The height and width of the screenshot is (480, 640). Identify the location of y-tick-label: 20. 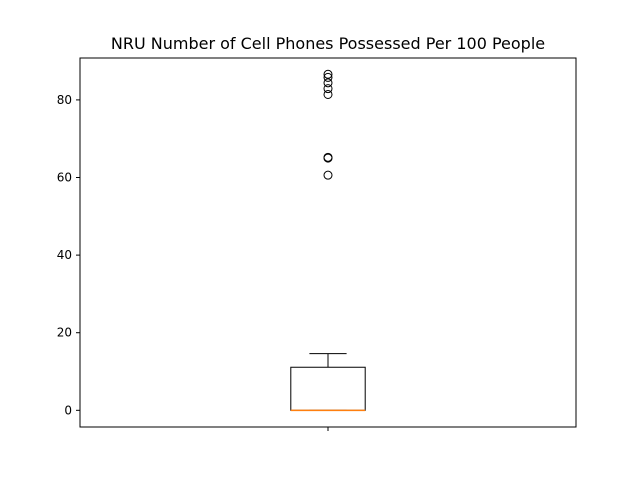
(64, 333).